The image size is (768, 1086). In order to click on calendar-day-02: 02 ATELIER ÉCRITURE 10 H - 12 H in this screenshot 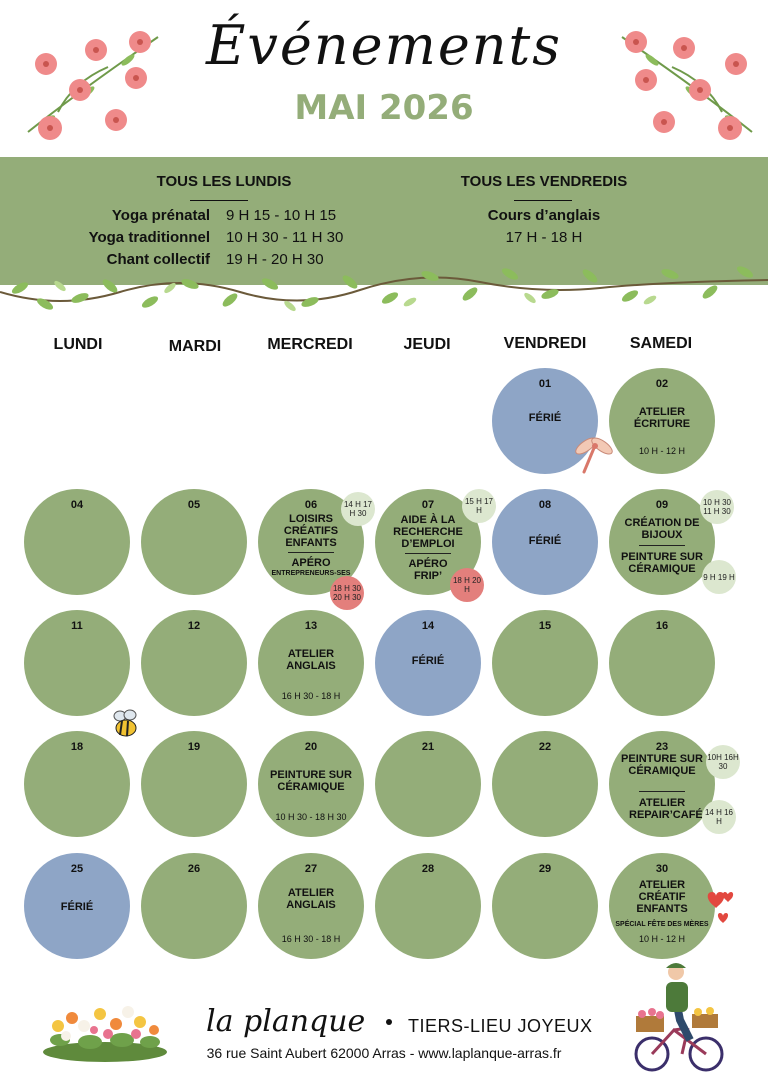, I will do `click(662, 421)`.